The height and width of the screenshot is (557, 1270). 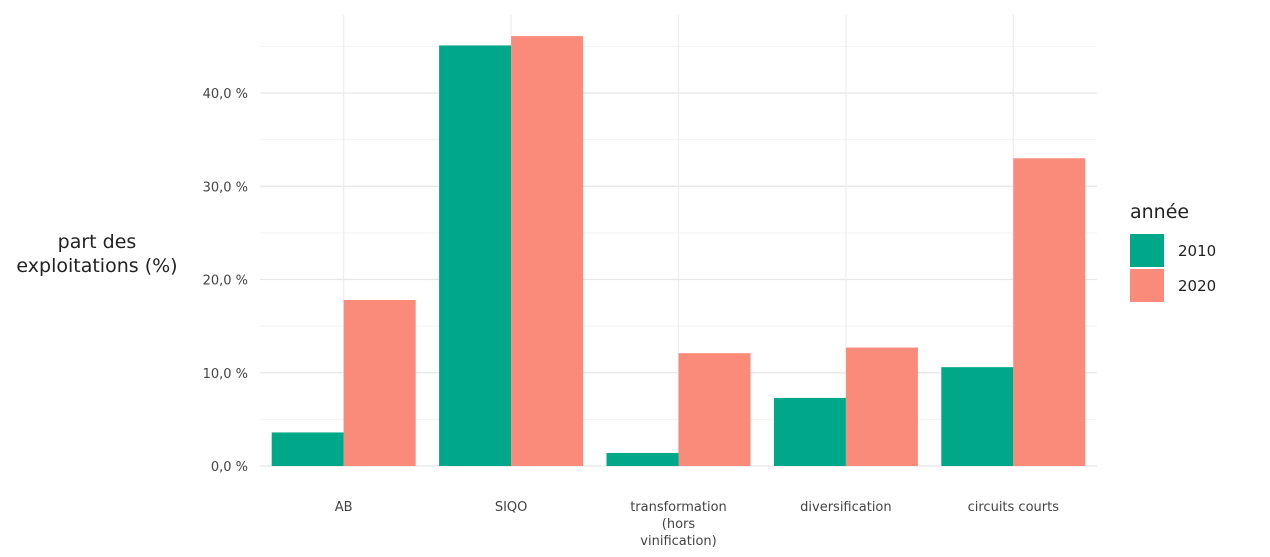 What do you see at coordinates (225, 94) in the screenshot?
I see `y-tick-label: 40,0 %` at bounding box center [225, 94].